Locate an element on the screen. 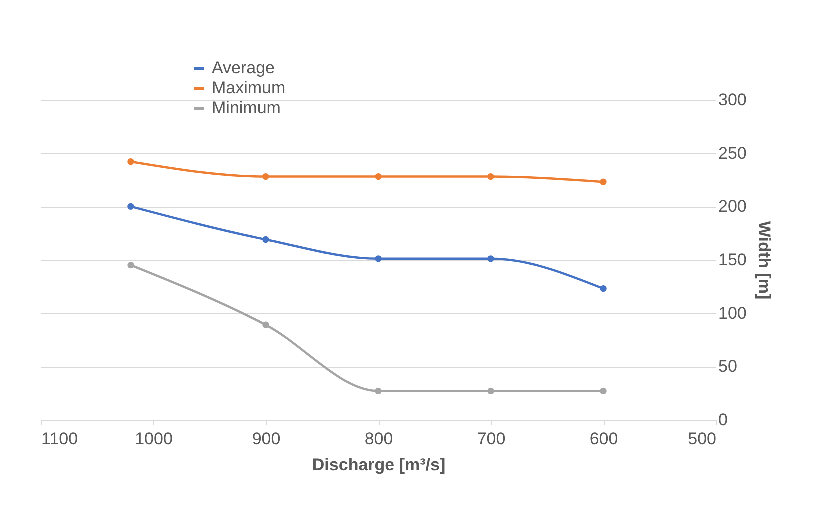 This screenshot has height=510, width=831. x-tick-label: 900 is located at coordinates (266, 439).